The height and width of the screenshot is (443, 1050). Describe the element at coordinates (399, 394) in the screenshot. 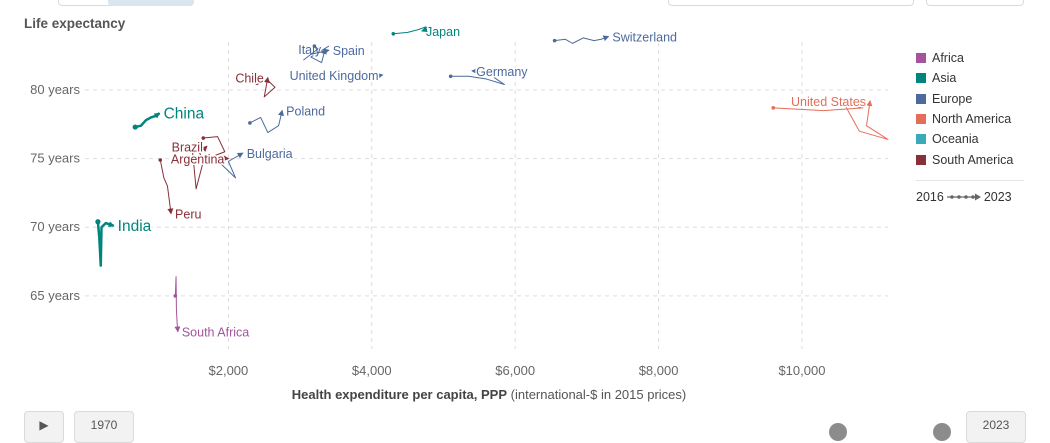

I see `x-axis-title-main: Health expenditure per capita, PPP` at that location.